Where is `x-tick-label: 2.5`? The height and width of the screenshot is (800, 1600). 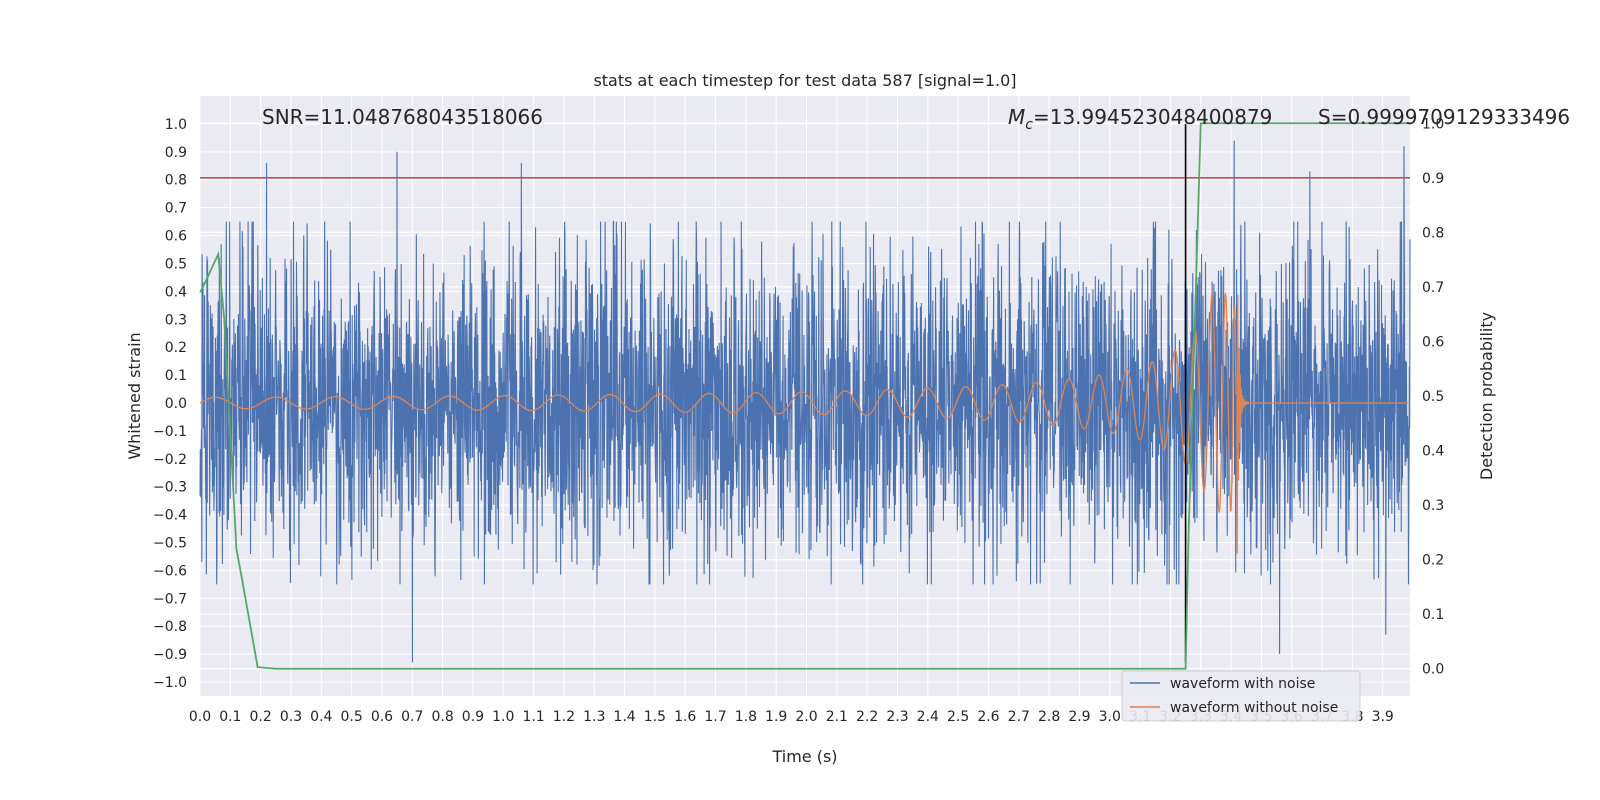
x-tick-label: 2.5 is located at coordinates (958, 717).